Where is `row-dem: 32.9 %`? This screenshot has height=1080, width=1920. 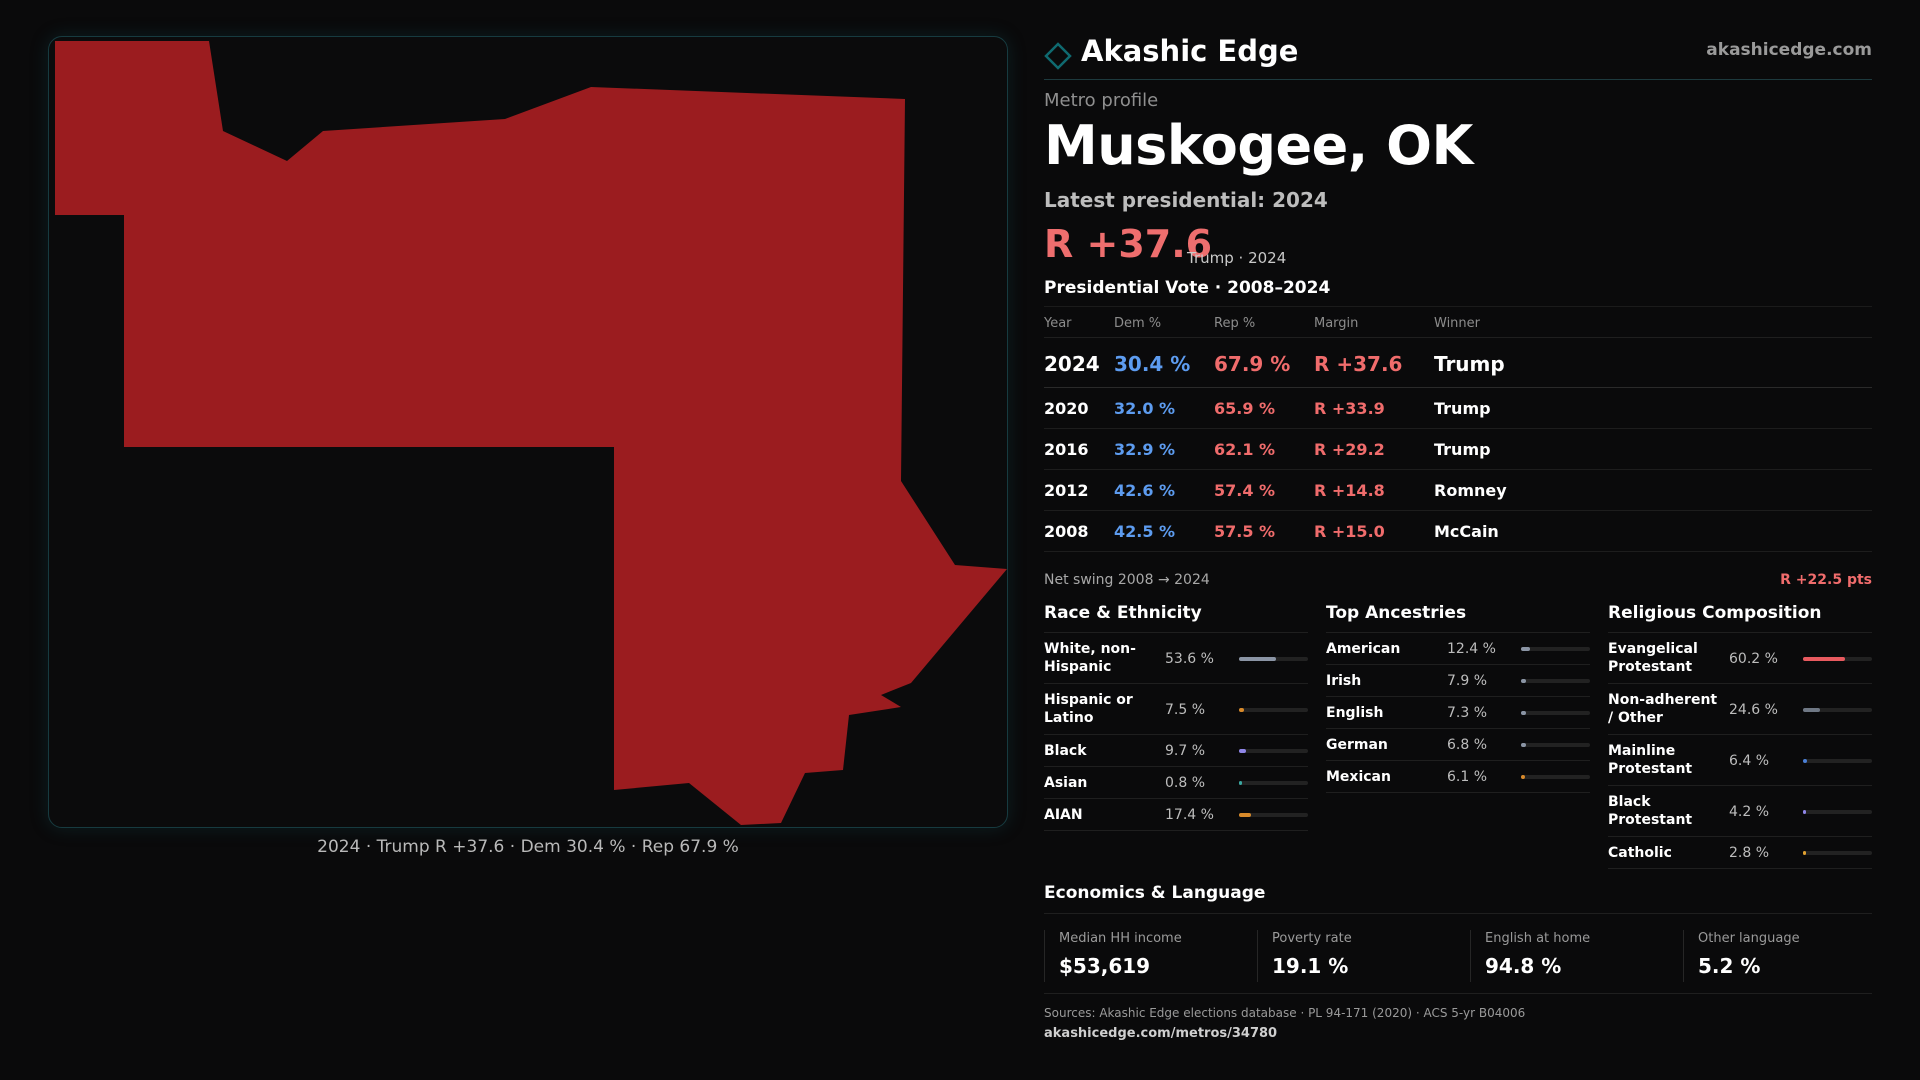
row-dem: 32.9 % is located at coordinates (1145, 449).